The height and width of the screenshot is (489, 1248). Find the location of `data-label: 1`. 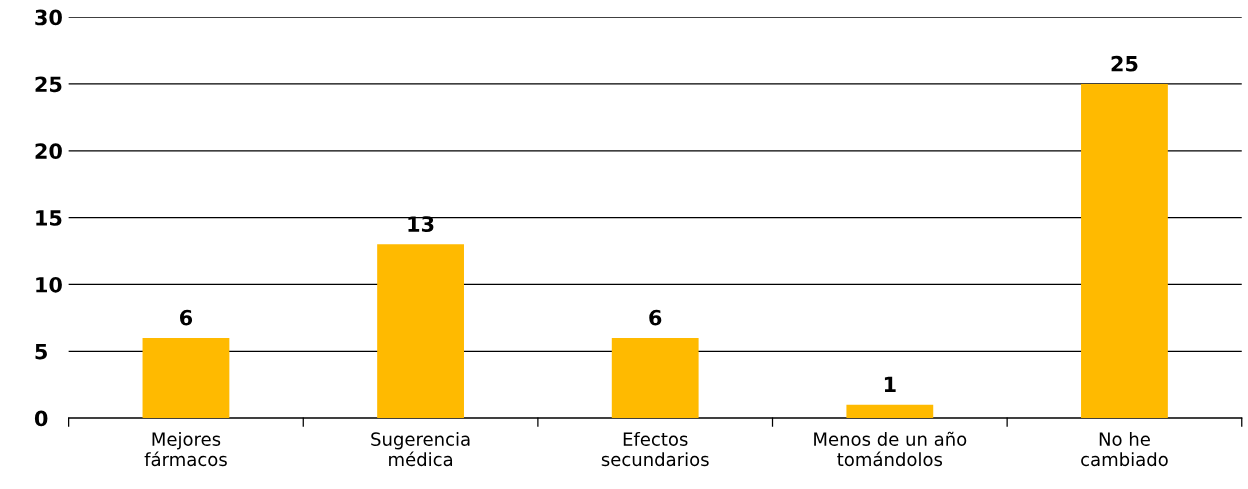

data-label: 1 is located at coordinates (890, 384).